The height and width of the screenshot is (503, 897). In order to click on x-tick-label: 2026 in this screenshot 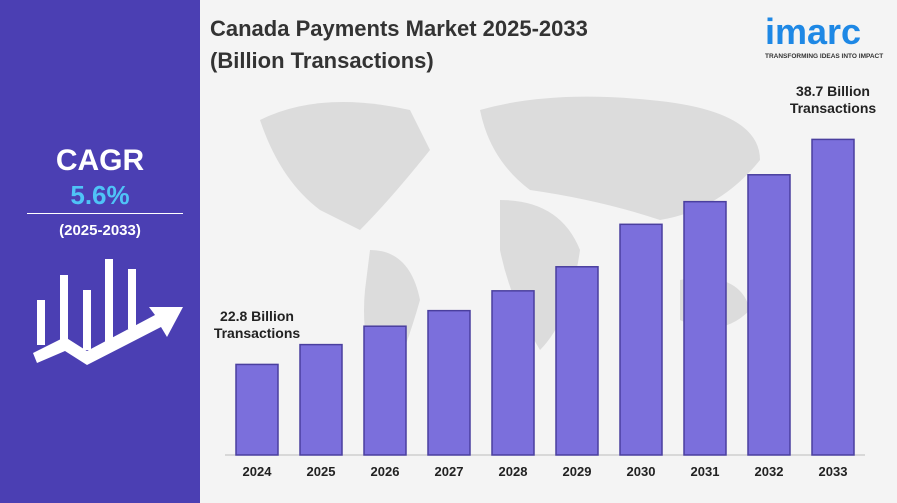, I will do `click(385, 471)`.